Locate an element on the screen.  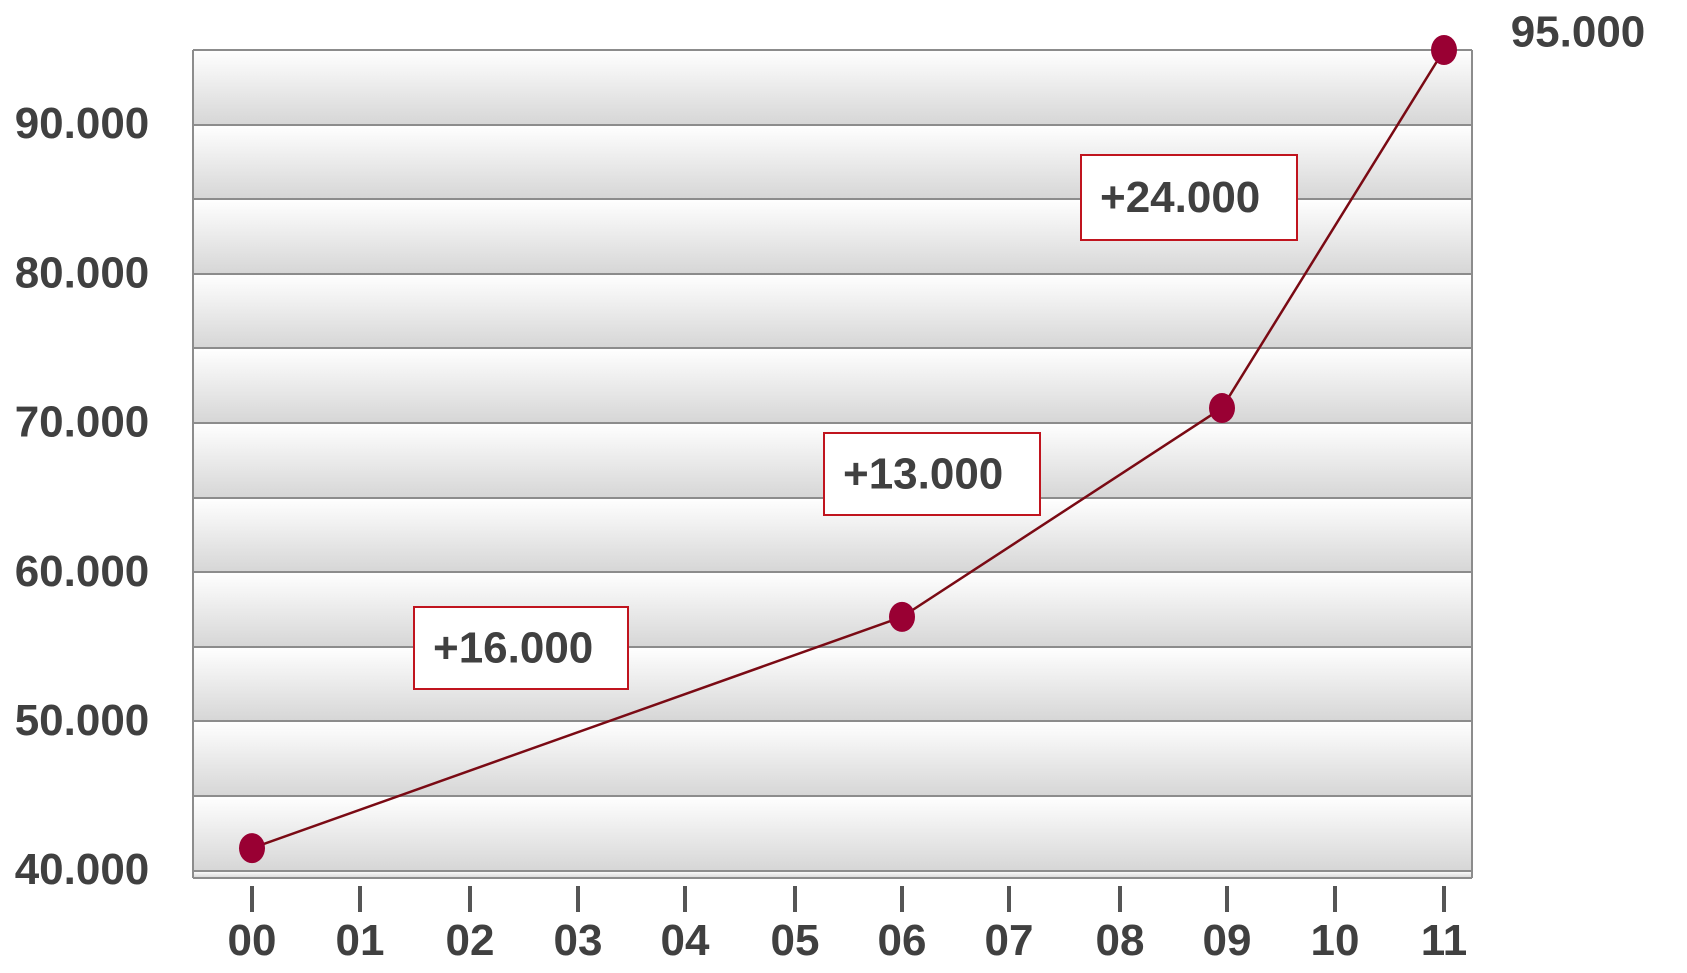
y-tick-label: 40.000 is located at coordinates (82, 869).